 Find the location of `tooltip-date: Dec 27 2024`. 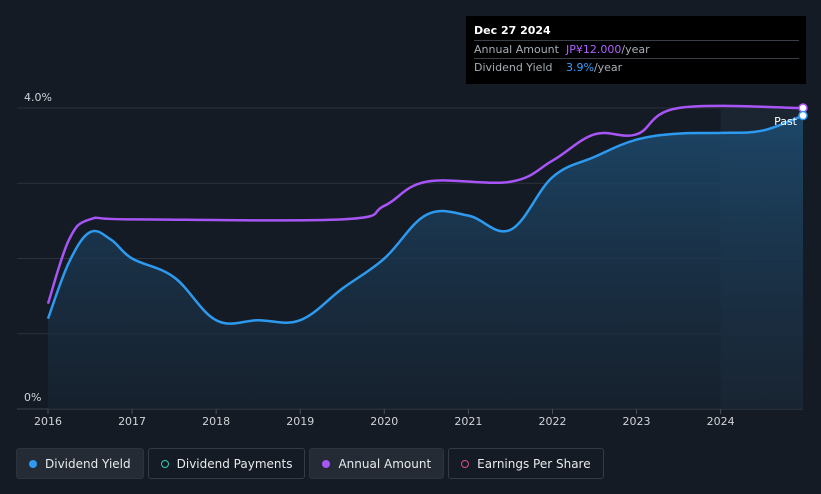

tooltip-date: Dec 27 2024 is located at coordinates (512, 30).